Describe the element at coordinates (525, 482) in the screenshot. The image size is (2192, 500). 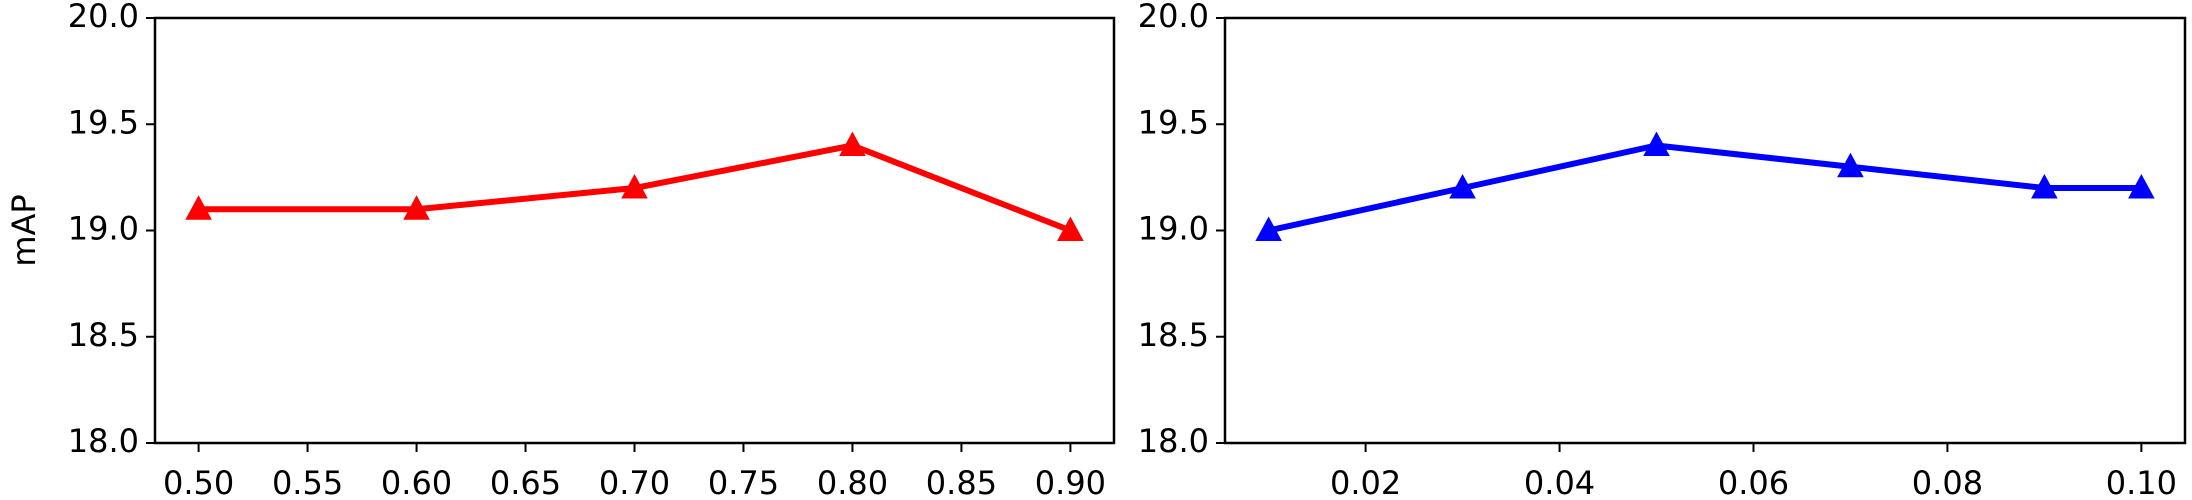
I see `x-tick-label: 0.65` at that location.